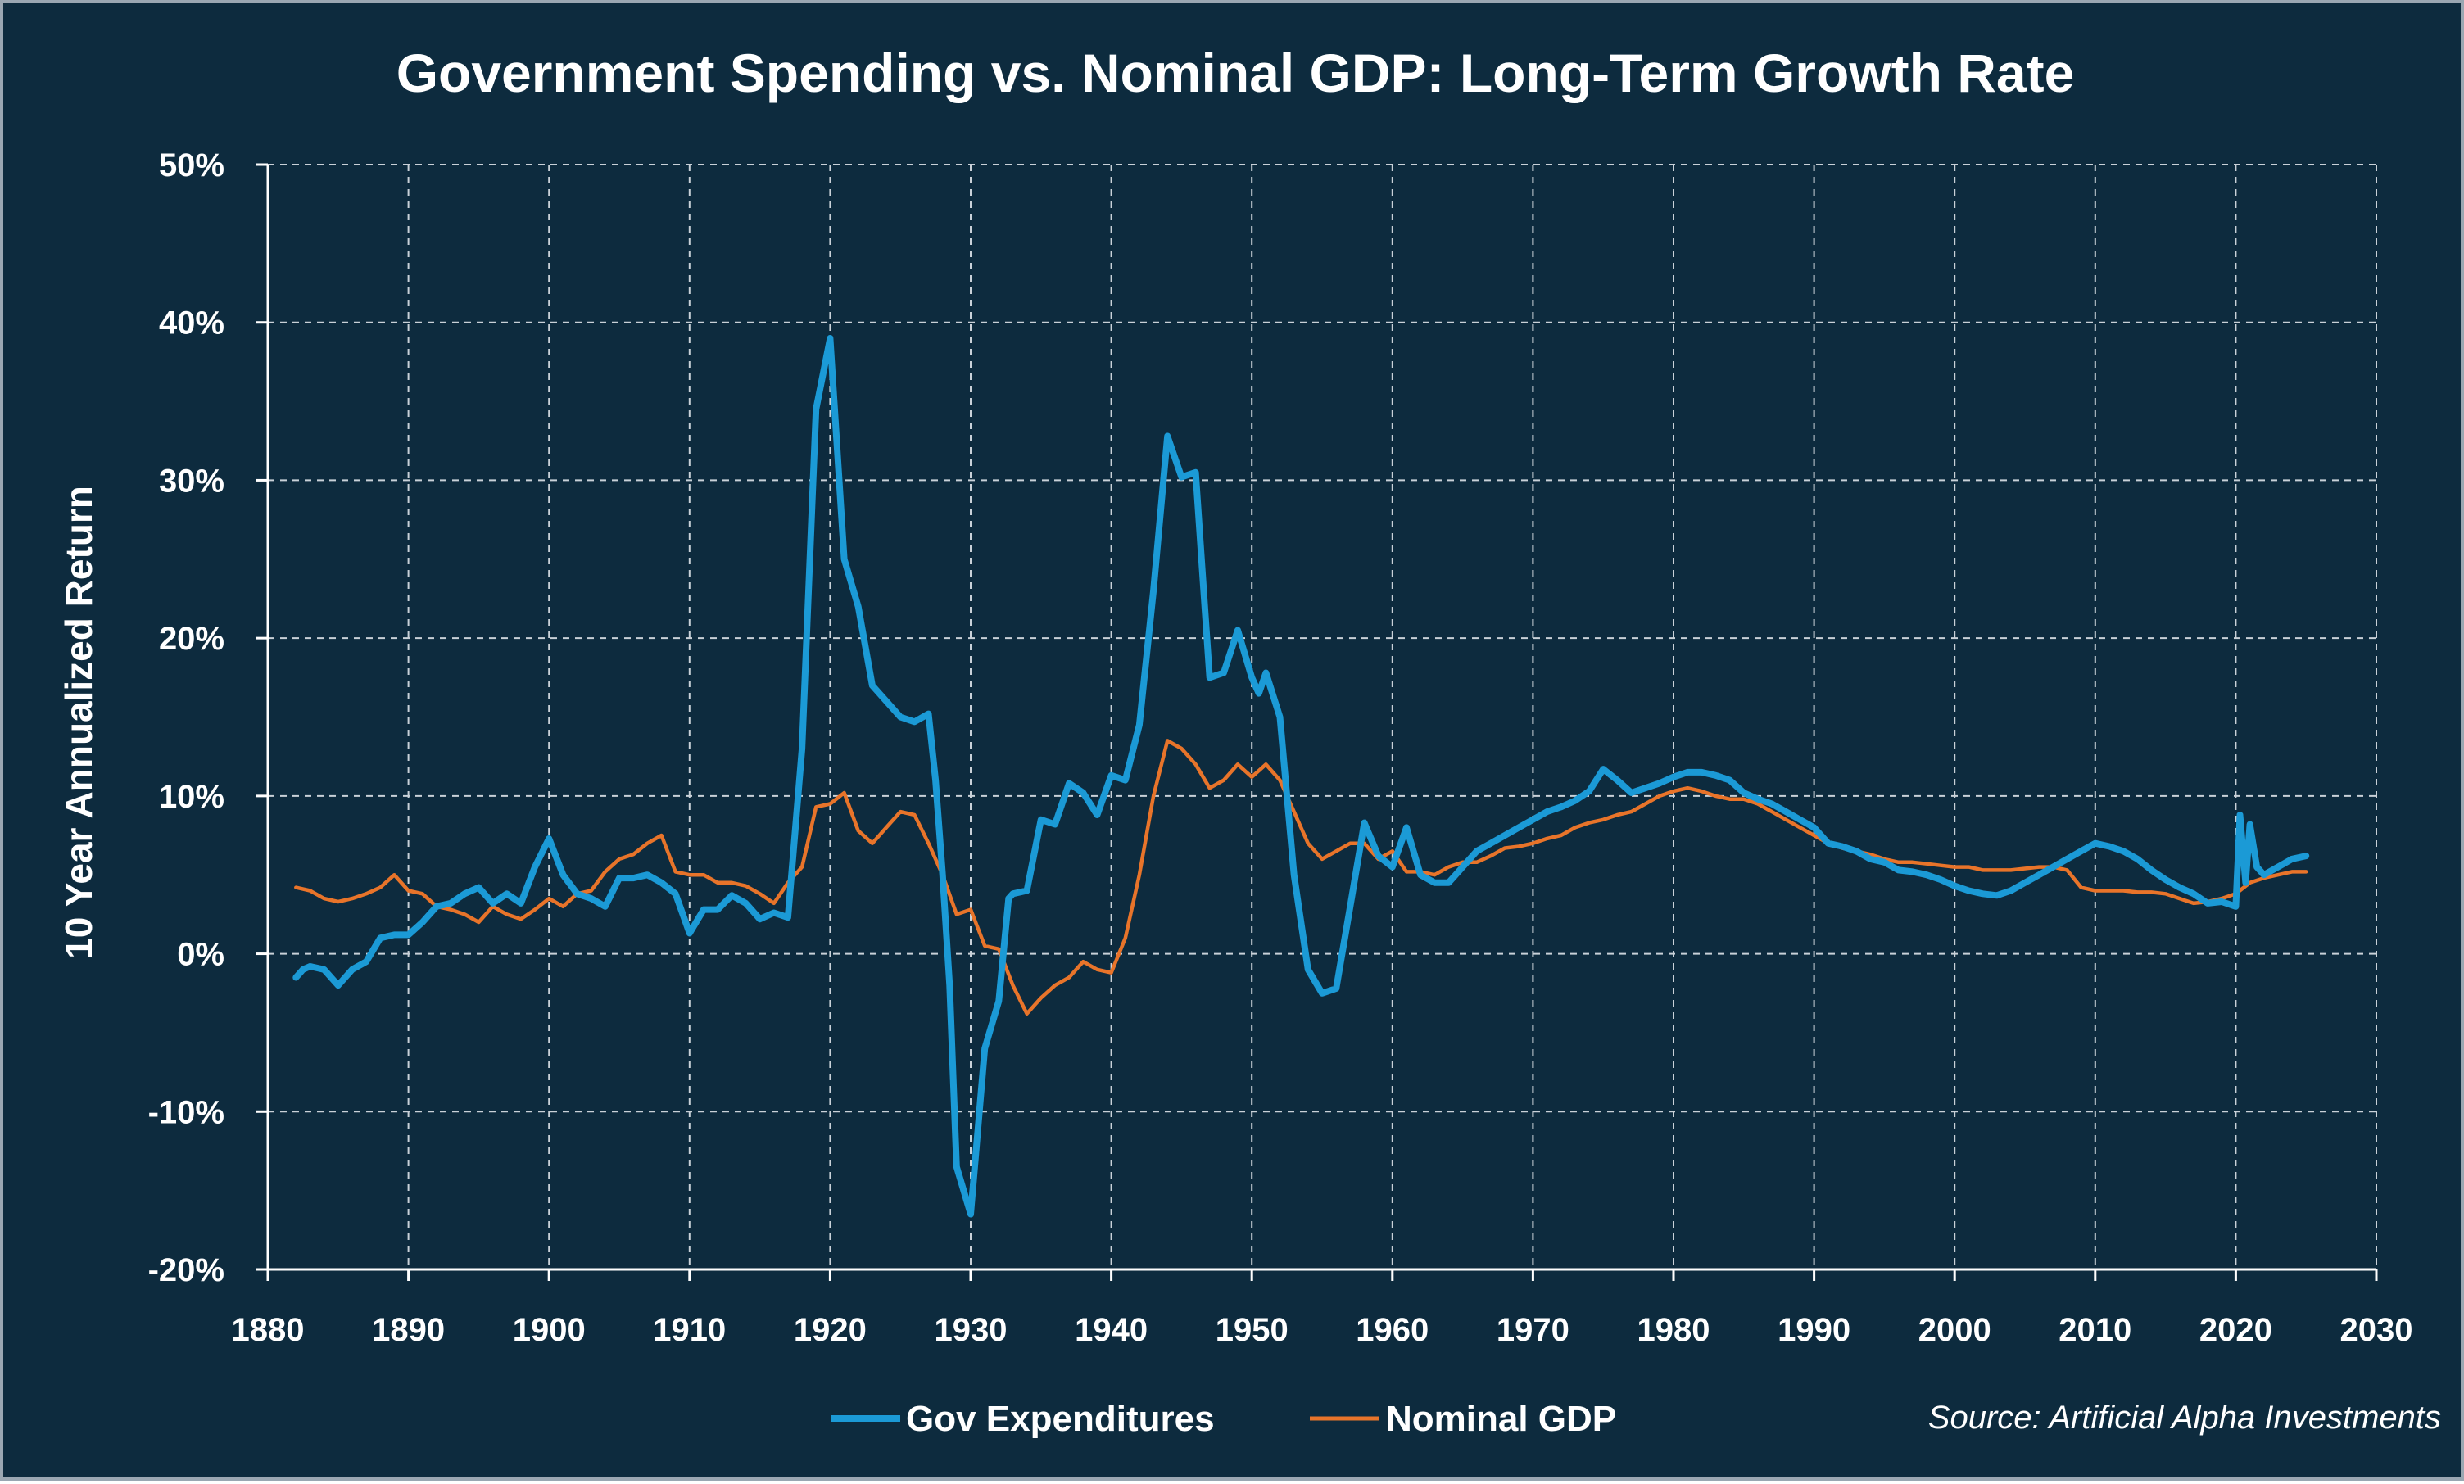  Describe the element at coordinates (1673, 1330) in the screenshot. I see `x-tick-label: 1980` at that location.